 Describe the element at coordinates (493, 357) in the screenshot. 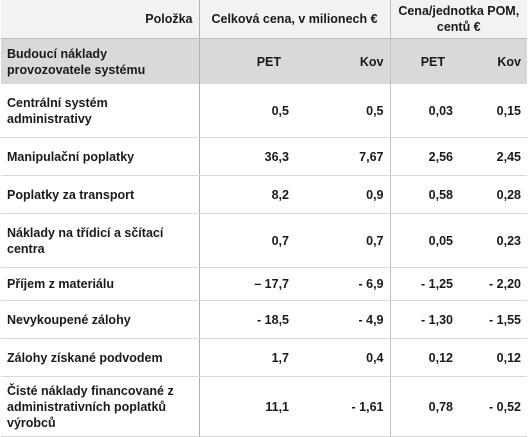

I see `cell-kov-unit: 0,12` at that location.